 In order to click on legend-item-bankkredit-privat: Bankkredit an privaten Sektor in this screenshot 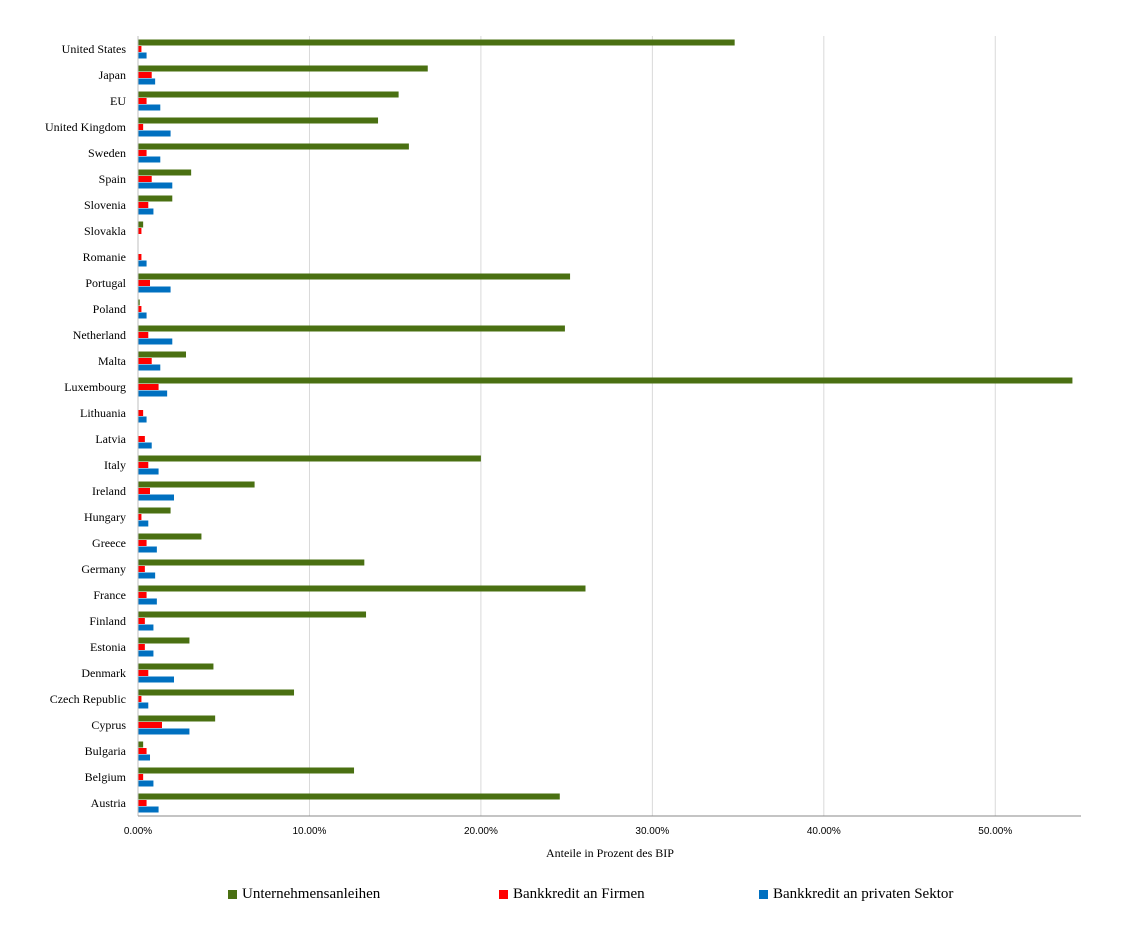, I will do `click(856, 894)`.